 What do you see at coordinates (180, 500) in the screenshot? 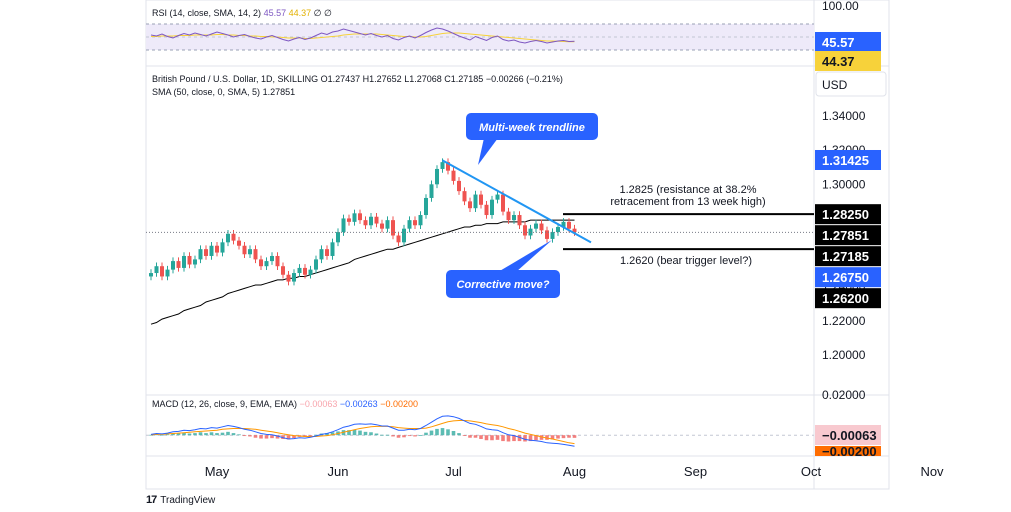
I see `tradingview-brand: 17 TradingView` at bounding box center [180, 500].